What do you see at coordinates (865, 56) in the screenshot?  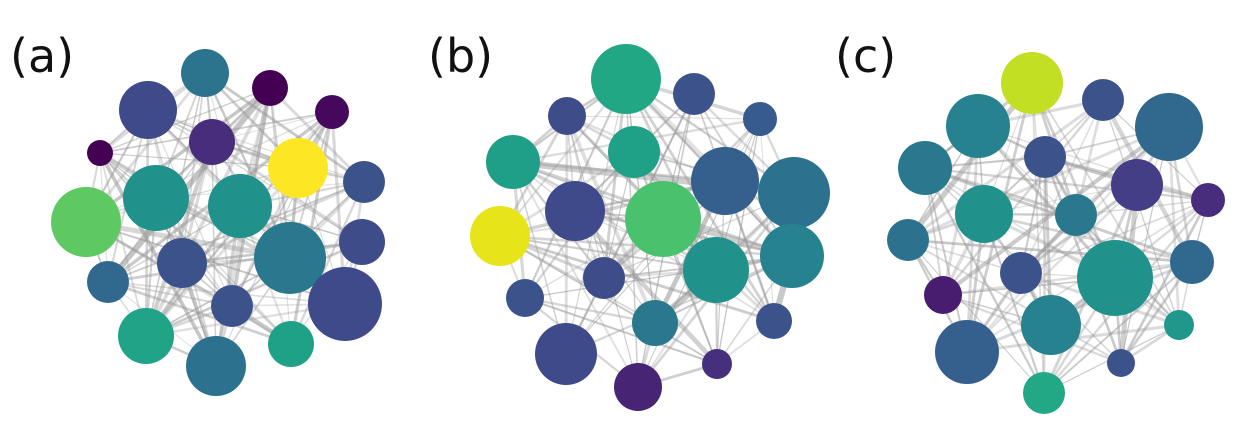 I see `panel-c-label: (c)` at bounding box center [865, 56].